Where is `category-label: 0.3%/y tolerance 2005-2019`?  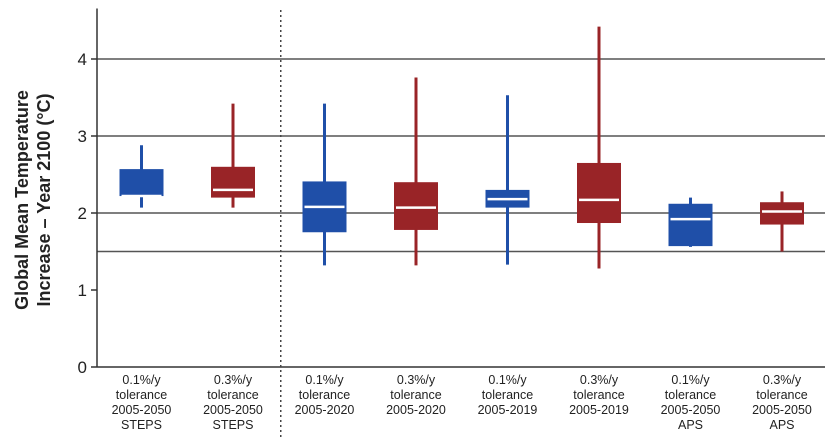
category-label: 0.3%/y tolerance 2005-2019 is located at coordinates (599, 395).